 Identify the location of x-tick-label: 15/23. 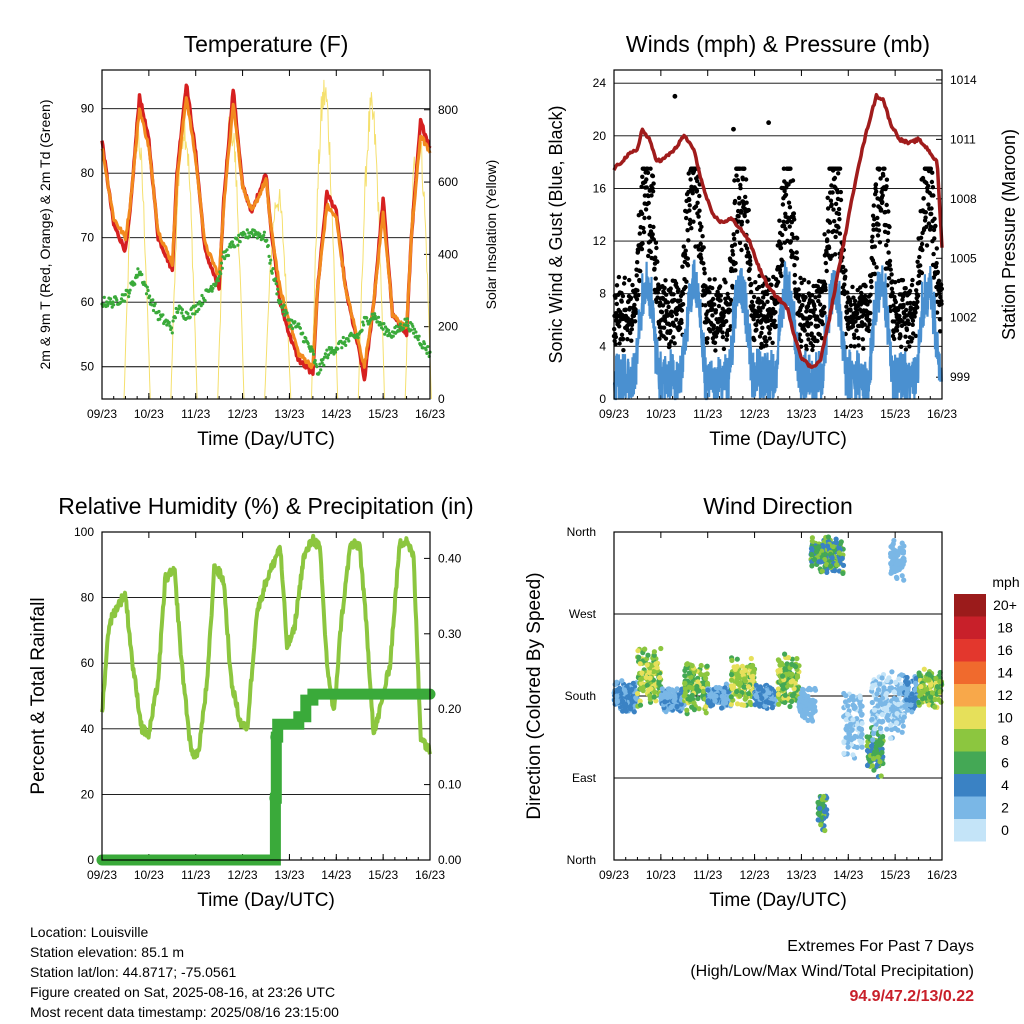
(383, 414).